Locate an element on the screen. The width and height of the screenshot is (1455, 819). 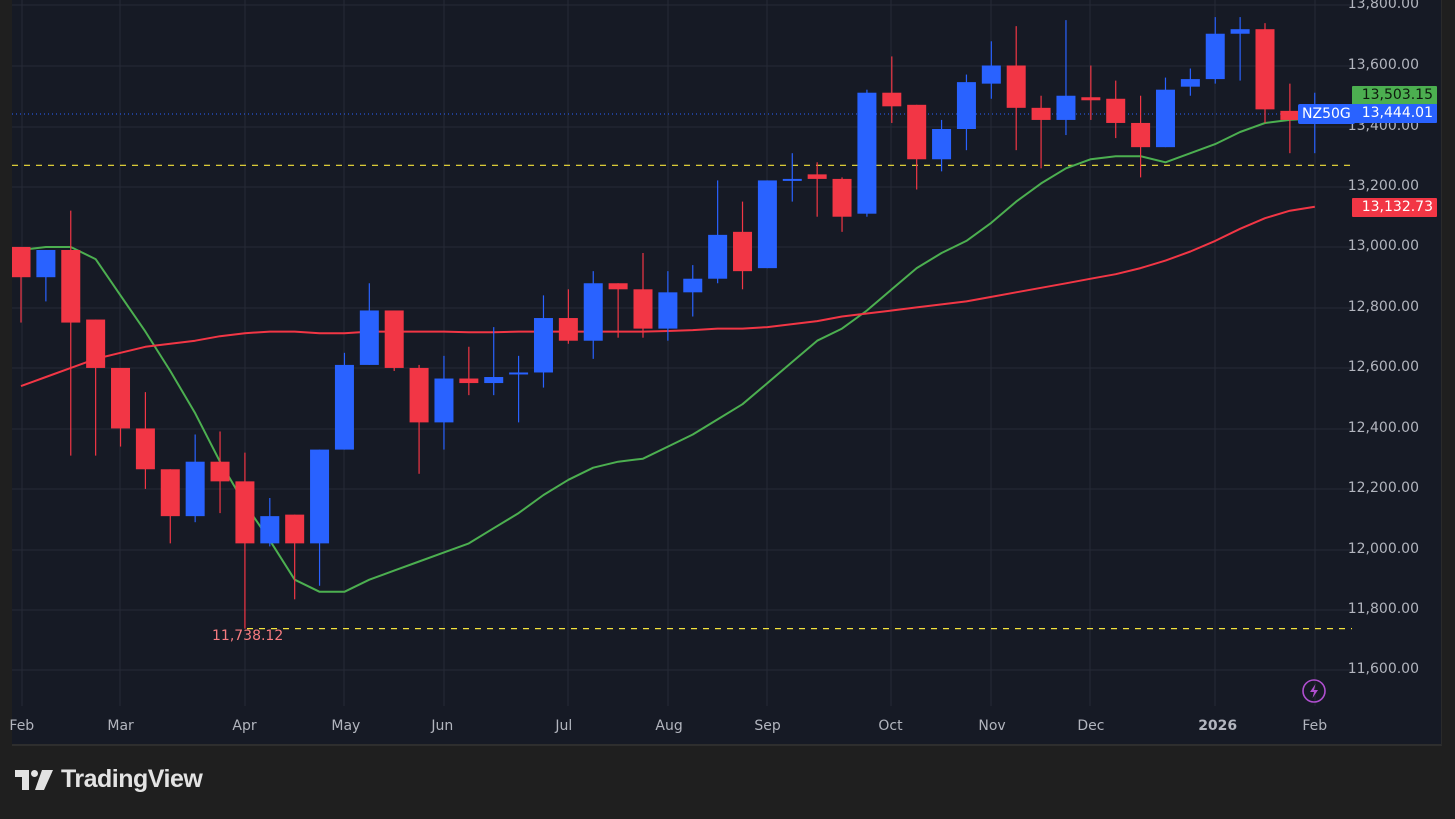
ma-short-price-tag: 13,503.15 is located at coordinates (1394, 95).